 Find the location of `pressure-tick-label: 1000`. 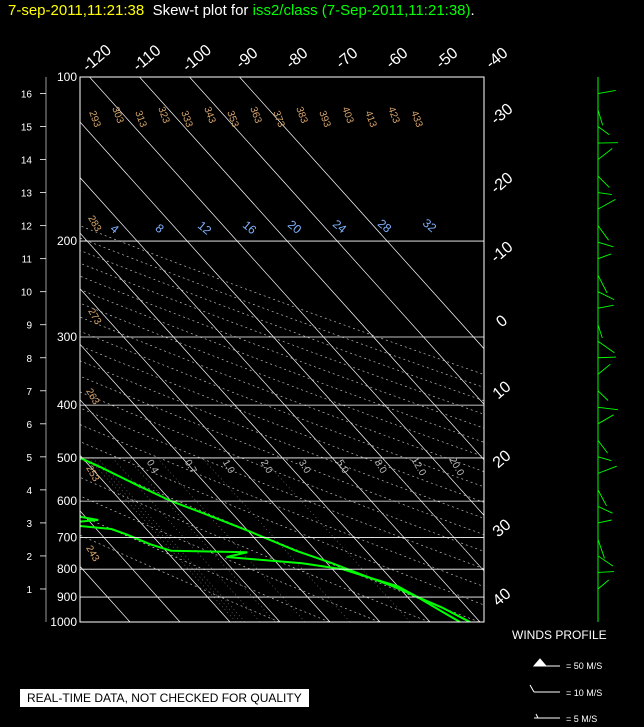

pressure-tick-label: 1000 is located at coordinates (63, 622).